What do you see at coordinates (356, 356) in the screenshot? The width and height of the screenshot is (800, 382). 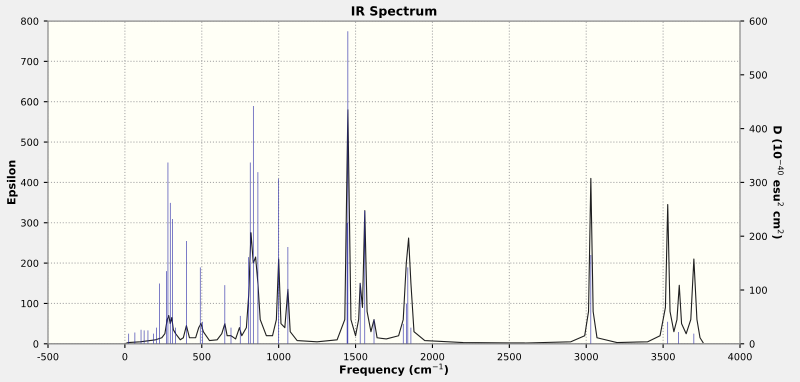 I see `x-tick-label: 1500` at bounding box center [356, 356].